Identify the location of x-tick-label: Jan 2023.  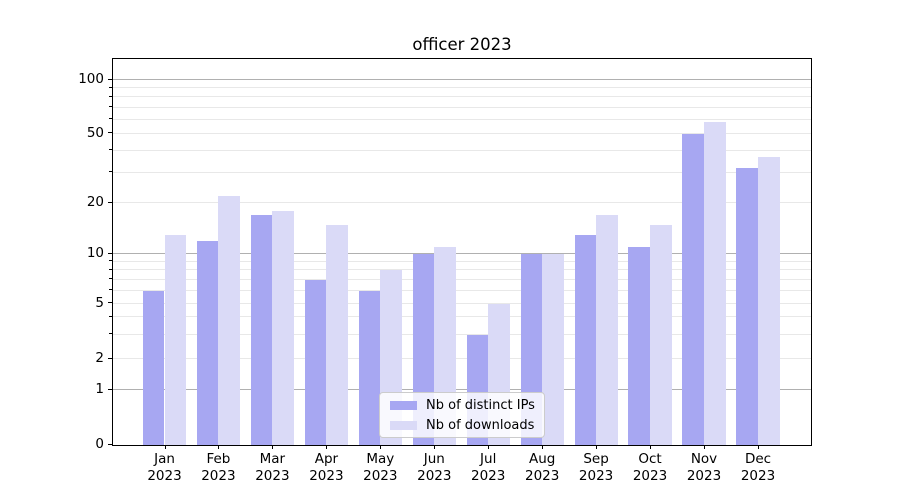
(164, 467).